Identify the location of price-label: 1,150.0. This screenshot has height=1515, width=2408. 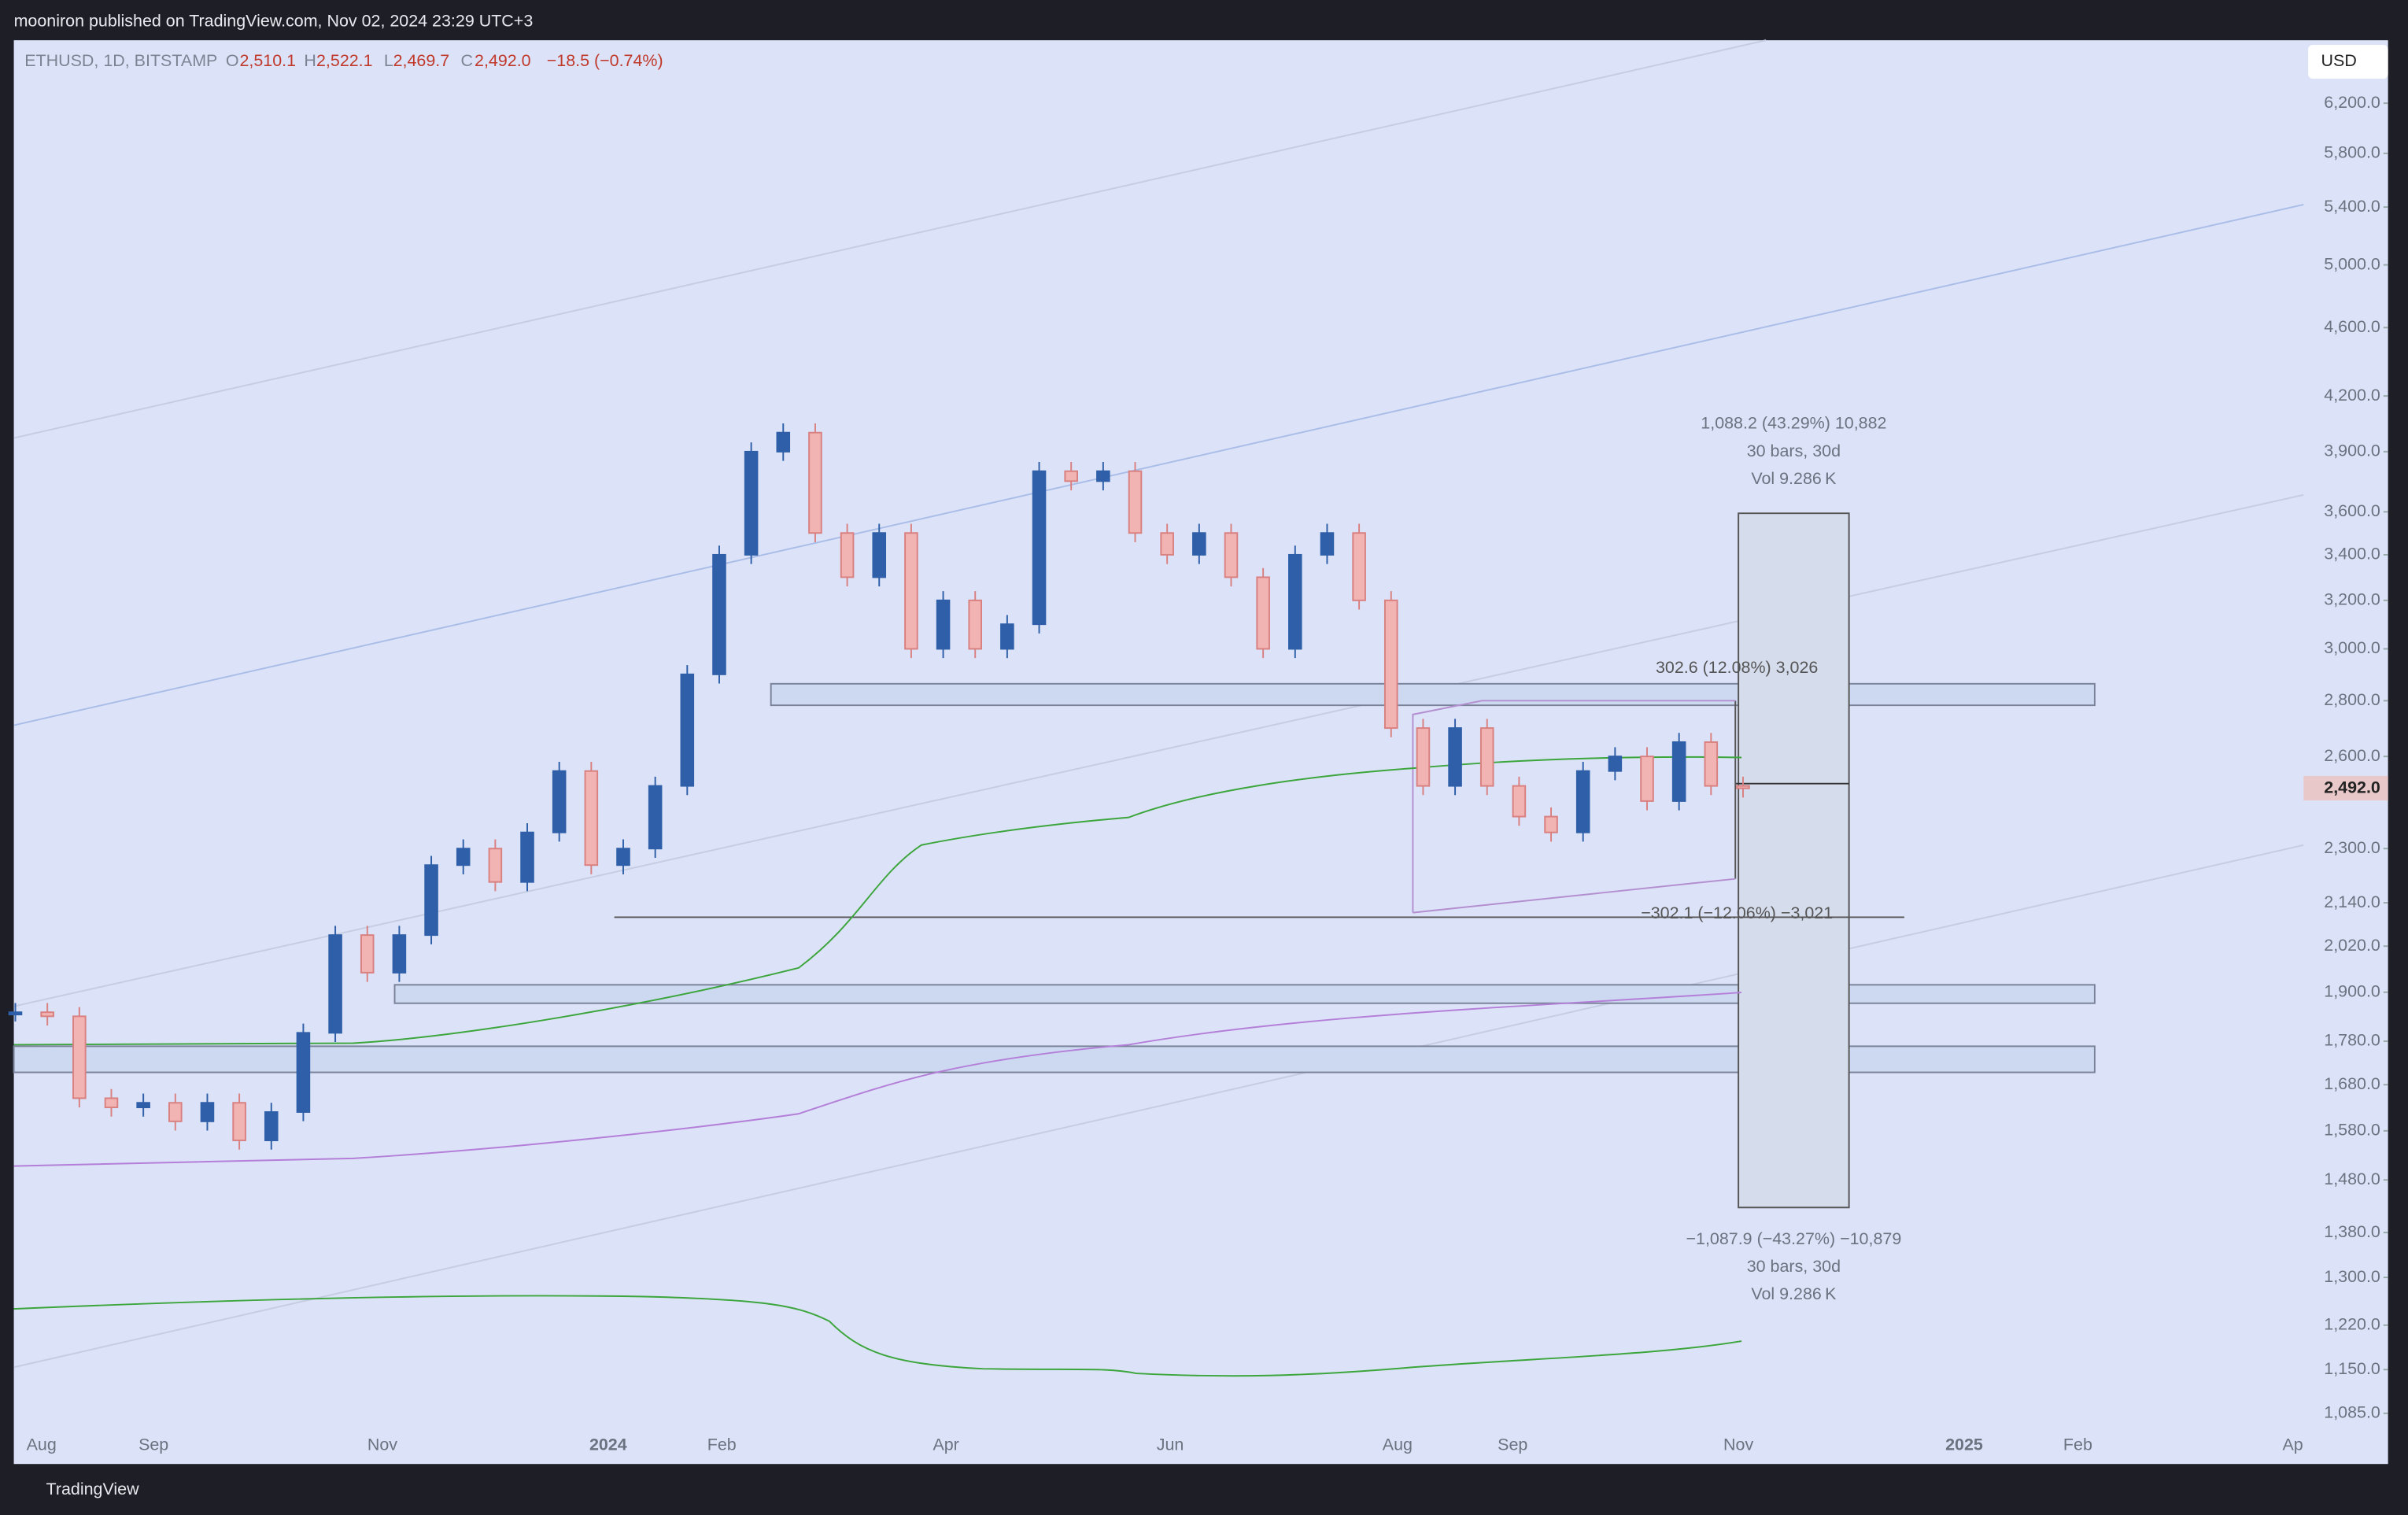
(2352, 1368).